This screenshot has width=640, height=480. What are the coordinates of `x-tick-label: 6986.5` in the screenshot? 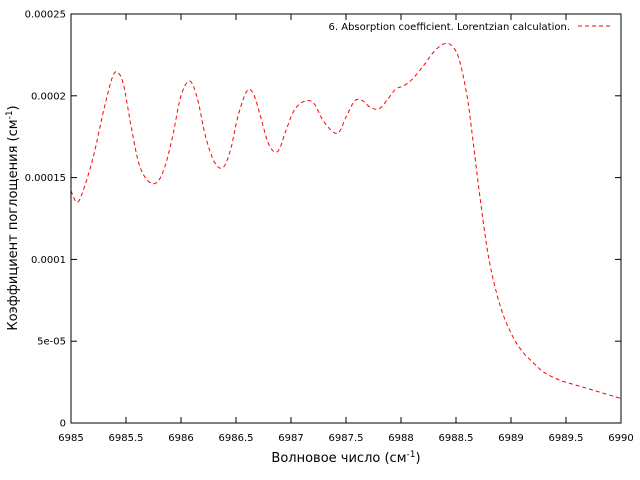 It's located at (236, 438).